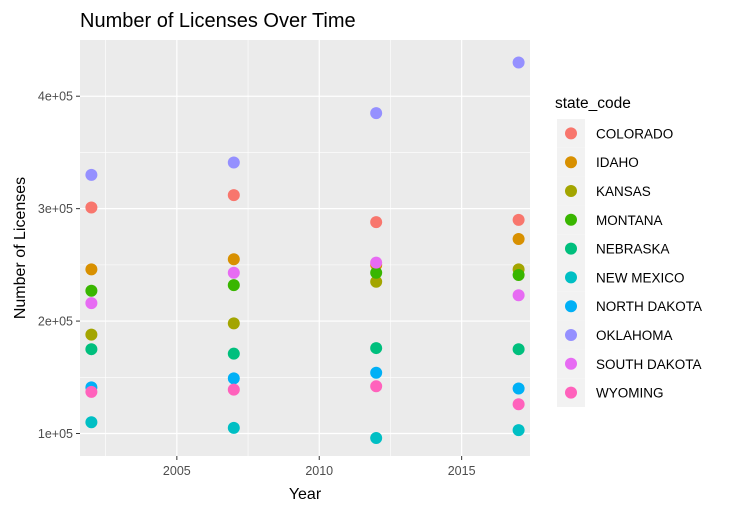 The width and height of the screenshot is (731, 513). Describe the element at coordinates (634, 133) in the screenshot. I see `legend-label-colorado: COLORADO` at that location.